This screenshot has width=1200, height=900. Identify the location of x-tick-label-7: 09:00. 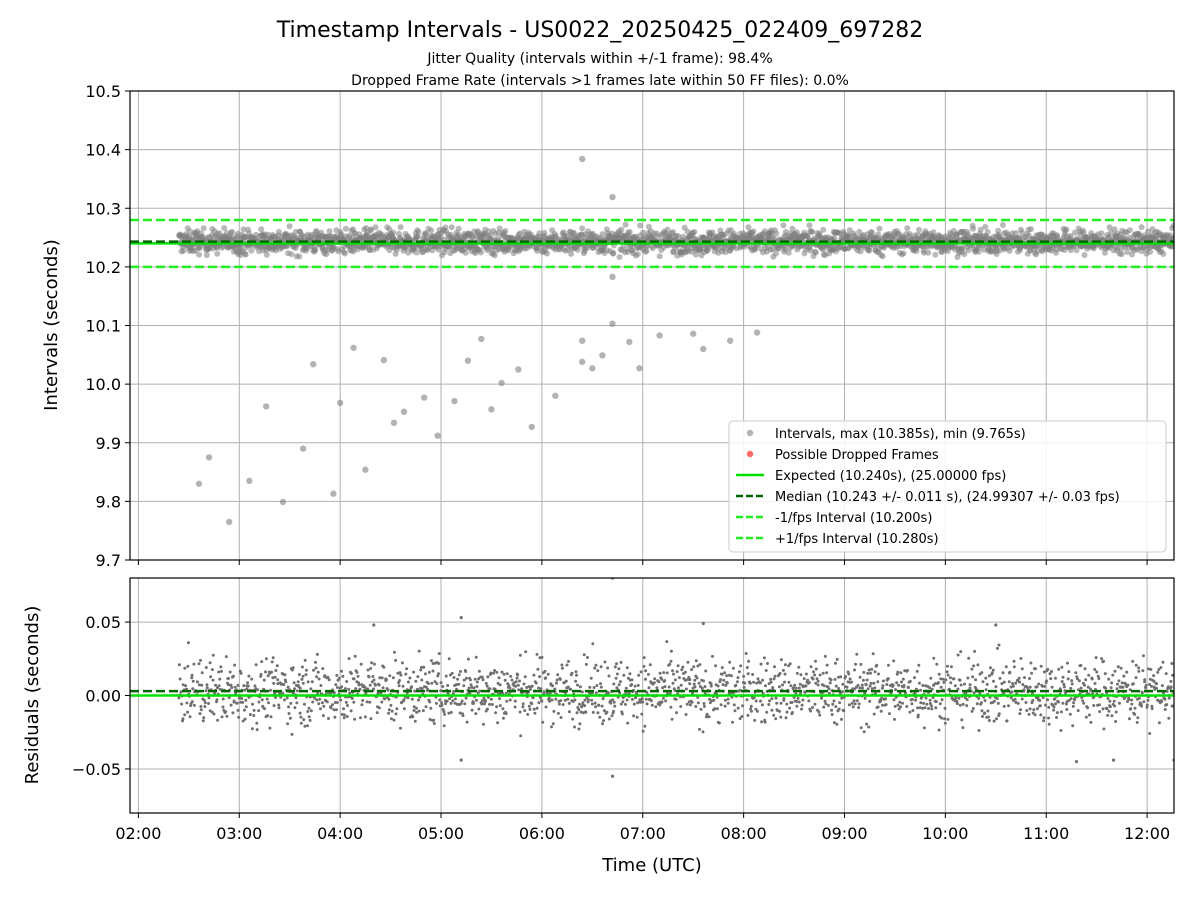
(844, 833).